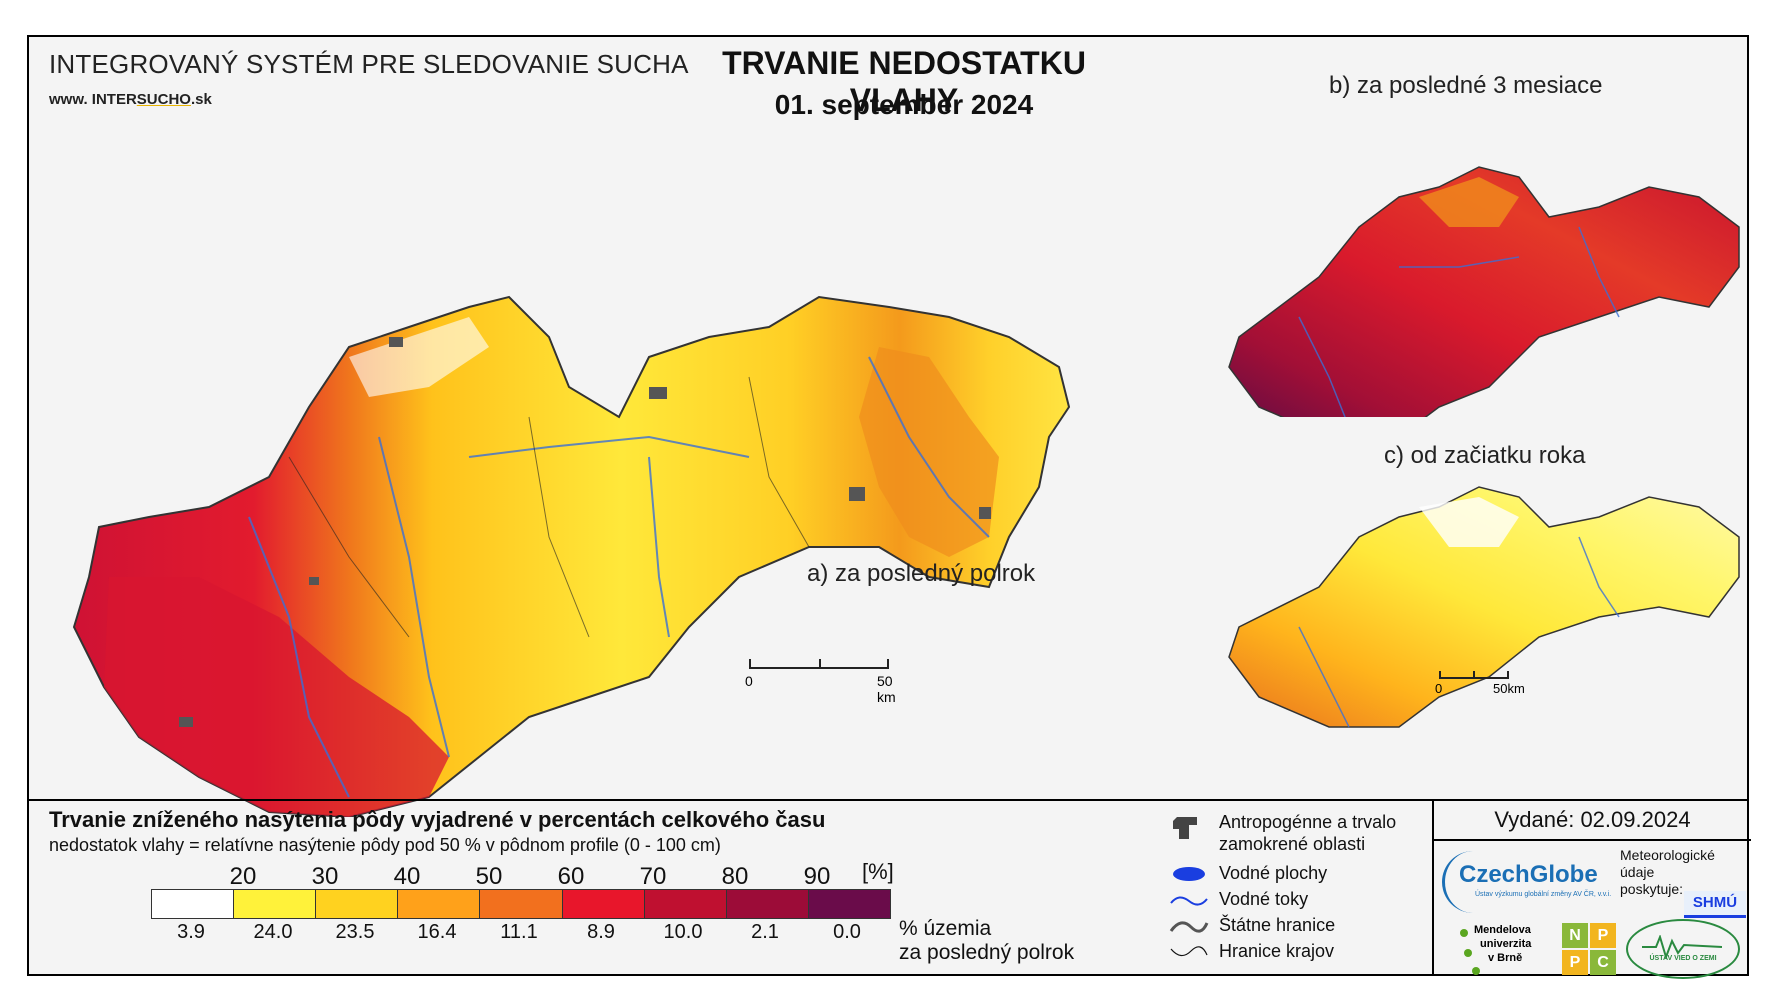 The image size is (1772, 1003). I want to click on water-streams-label: Vodné toky, so click(1264, 899).